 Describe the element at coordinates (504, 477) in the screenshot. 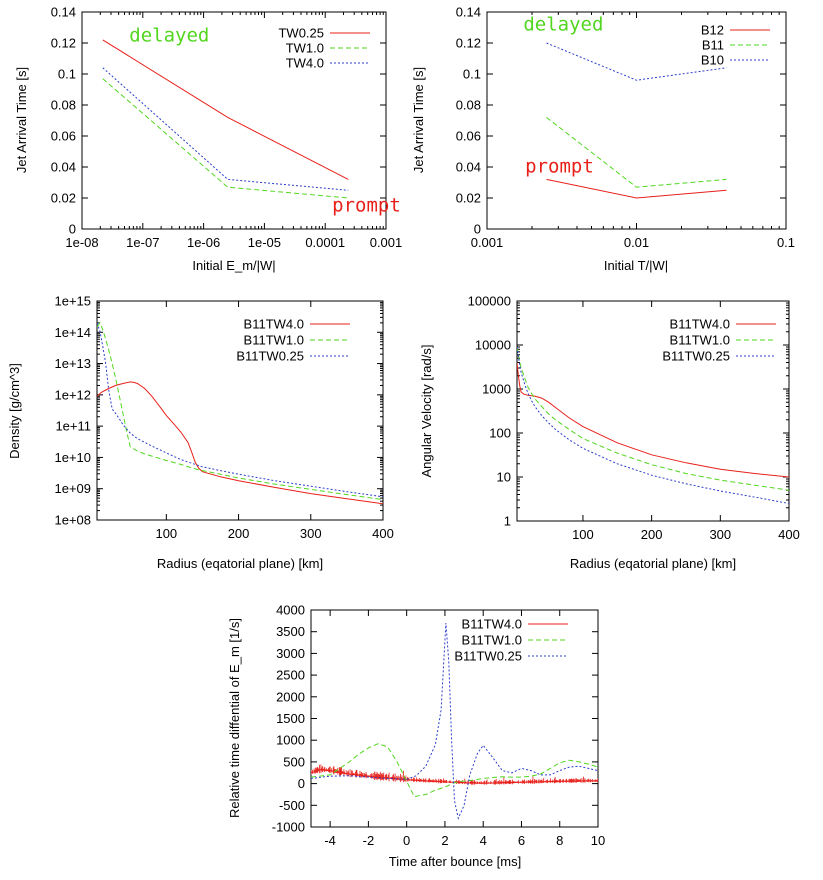

I see `y-tick-label: 10` at that location.